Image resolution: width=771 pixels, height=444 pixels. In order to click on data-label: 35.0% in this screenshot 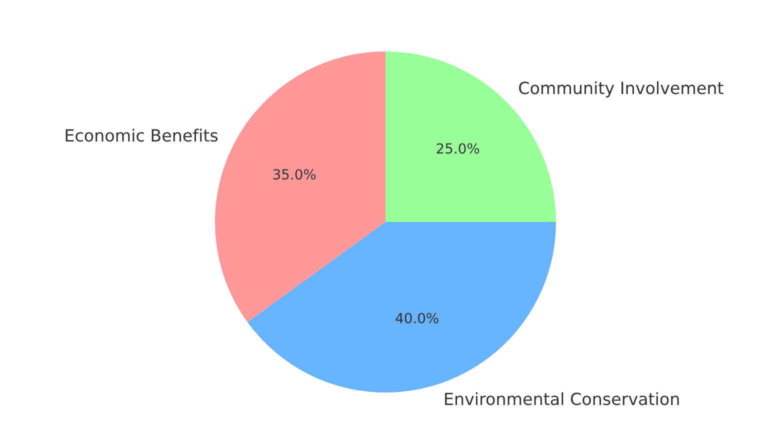, I will do `click(294, 174)`.